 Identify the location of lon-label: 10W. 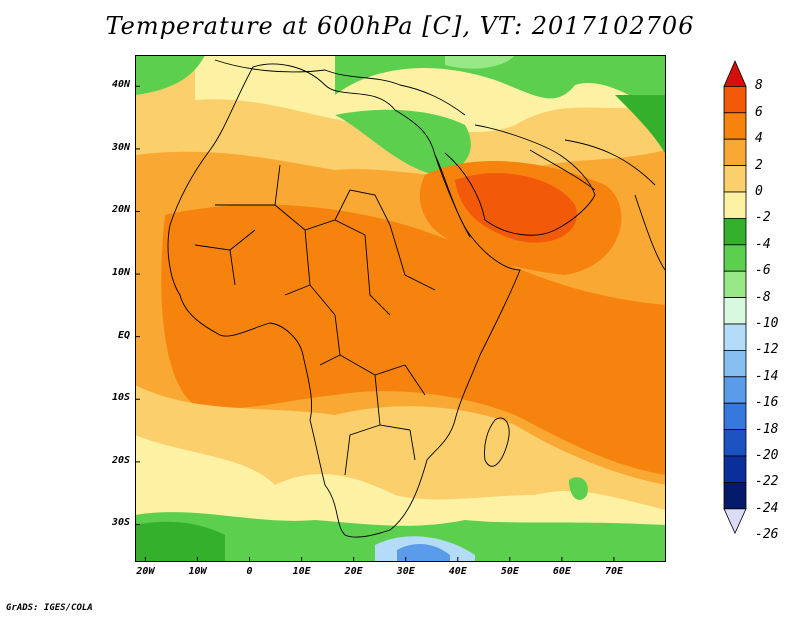
(197, 571).